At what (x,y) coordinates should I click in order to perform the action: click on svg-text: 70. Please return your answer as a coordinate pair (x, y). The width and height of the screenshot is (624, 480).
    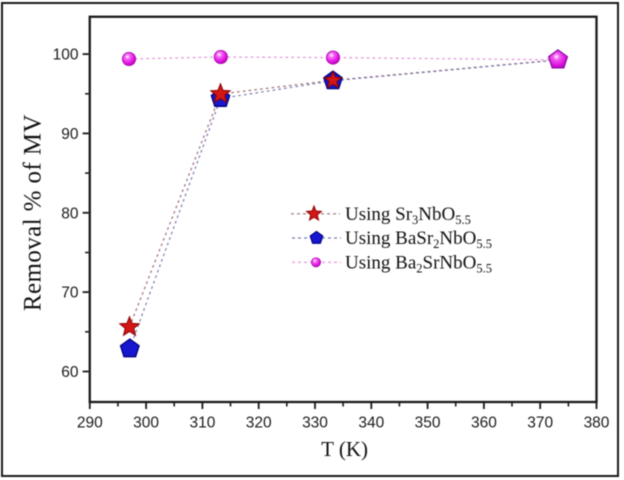
    Looking at the image, I should click on (70, 293).